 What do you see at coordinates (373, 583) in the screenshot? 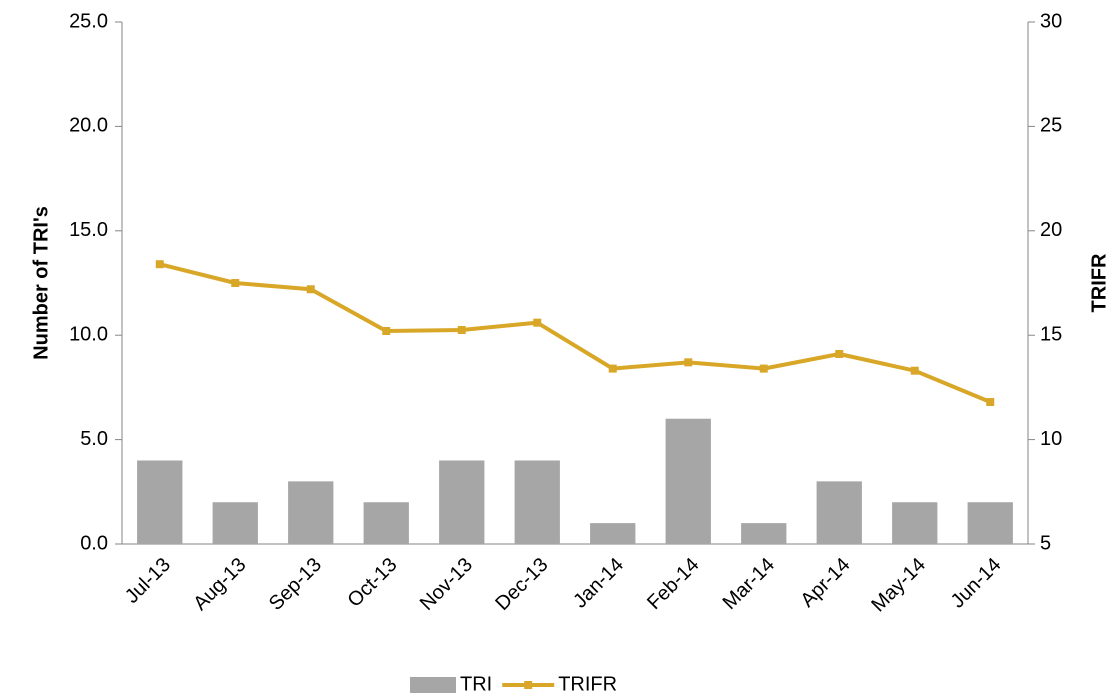
I see `x-tick-label: Oct-13` at bounding box center [373, 583].